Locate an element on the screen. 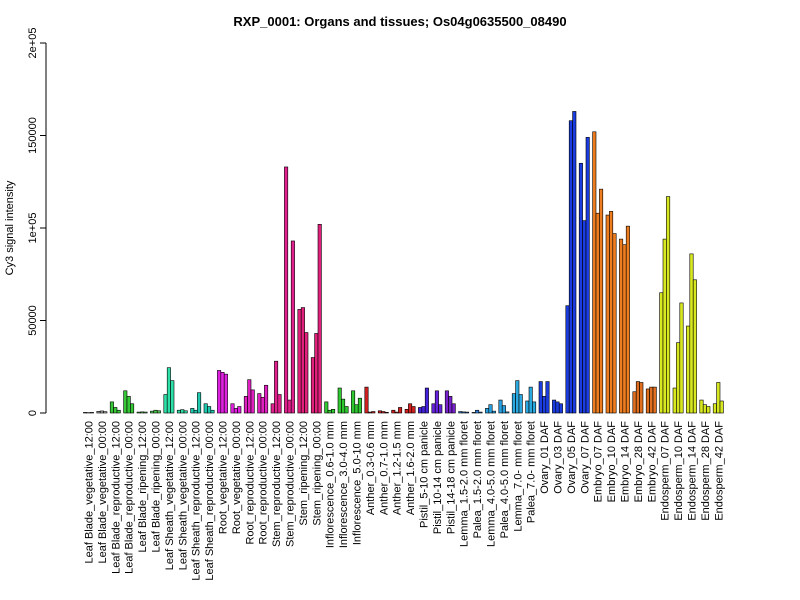 This screenshot has width=800, height=600. x-tick-label: Inflorescence_5.0-10 mm is located at coordinates (358, 483).